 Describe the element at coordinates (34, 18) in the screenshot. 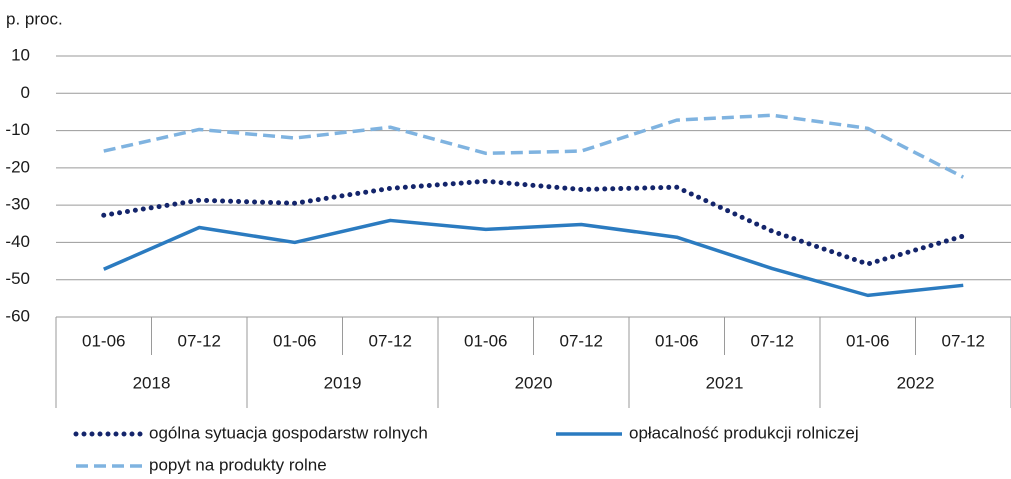

I see `y-axis-label: p. proc.` at that location.